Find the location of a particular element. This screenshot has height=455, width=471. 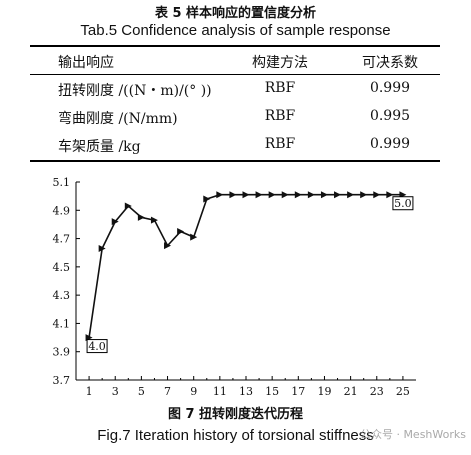

table-cell-r2: 0.995 is located at coordinates (390, 116).